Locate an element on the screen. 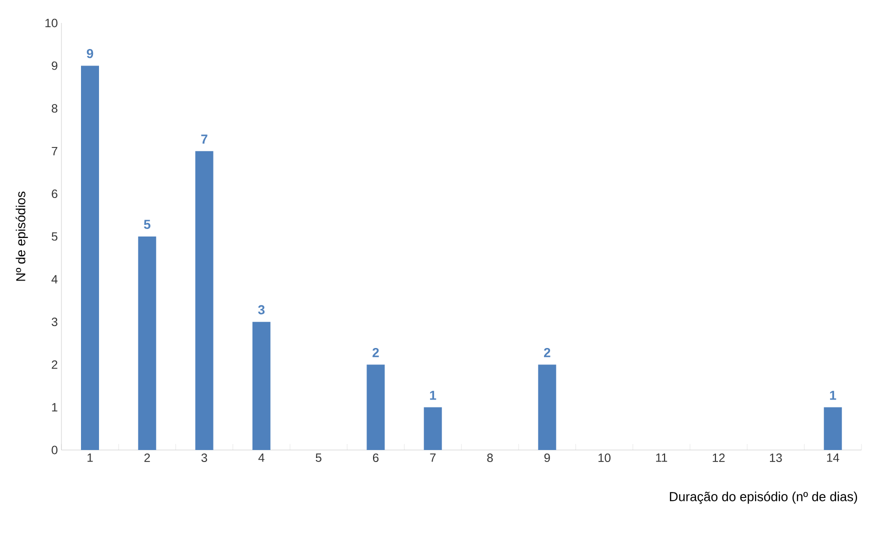 This screenshot has height=535, width=893. y-tick-label: 6 is located at coordinates (55, 194).